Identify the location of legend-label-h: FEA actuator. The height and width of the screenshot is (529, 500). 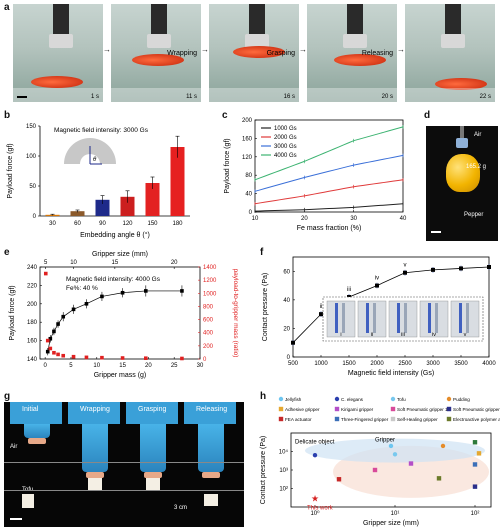
(298, 419).